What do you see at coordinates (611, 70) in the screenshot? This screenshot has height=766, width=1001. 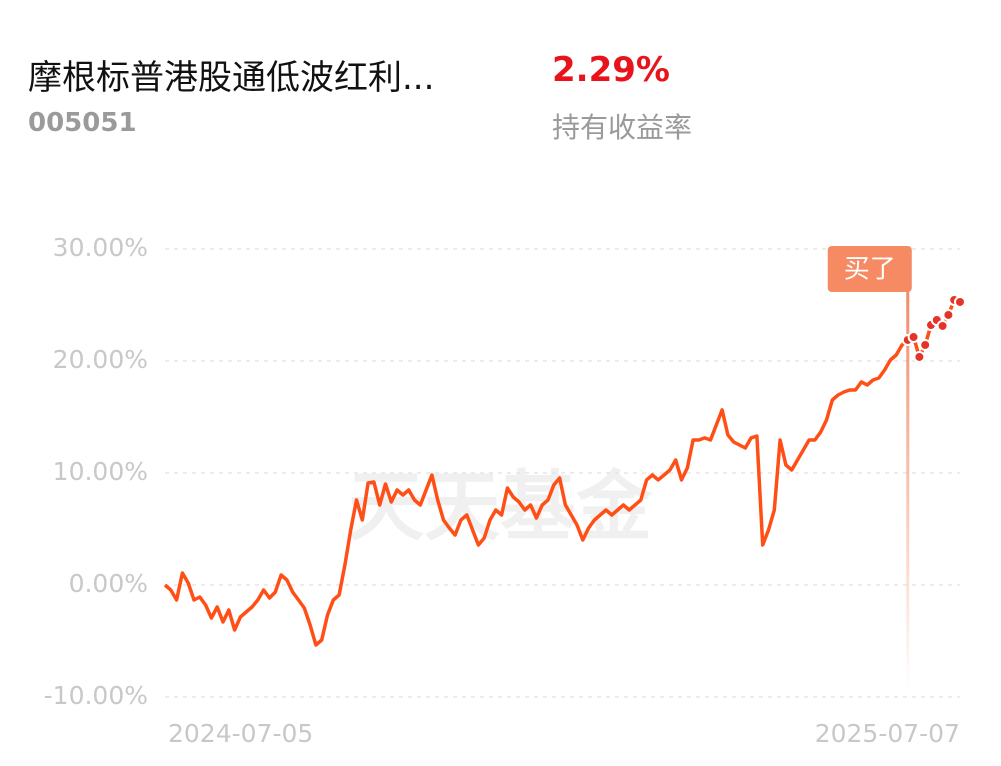 I see `return-value: 2.29%` at bounding box center [611, 70].